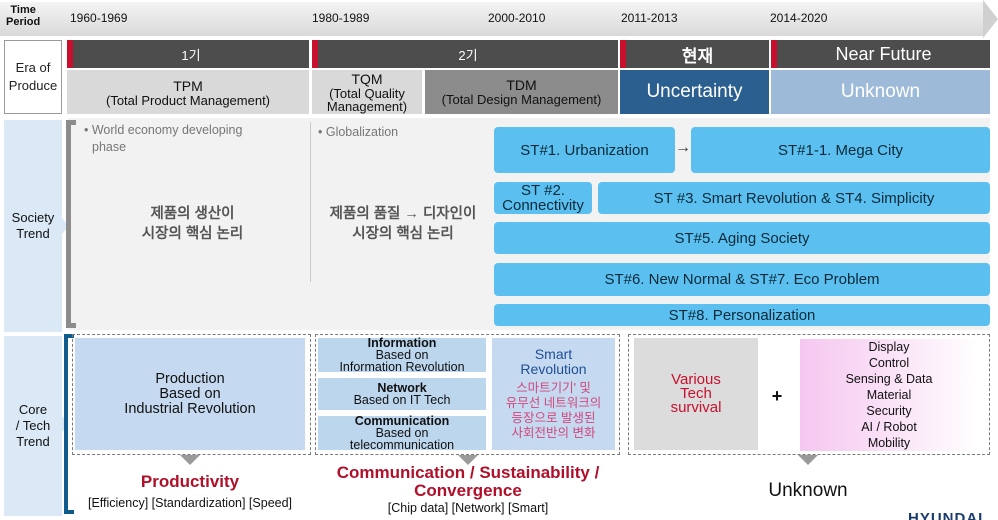 The height and width of the screenshot is (520, 998). I want to click on period-2000: 2000-2010, so click(517, 18).